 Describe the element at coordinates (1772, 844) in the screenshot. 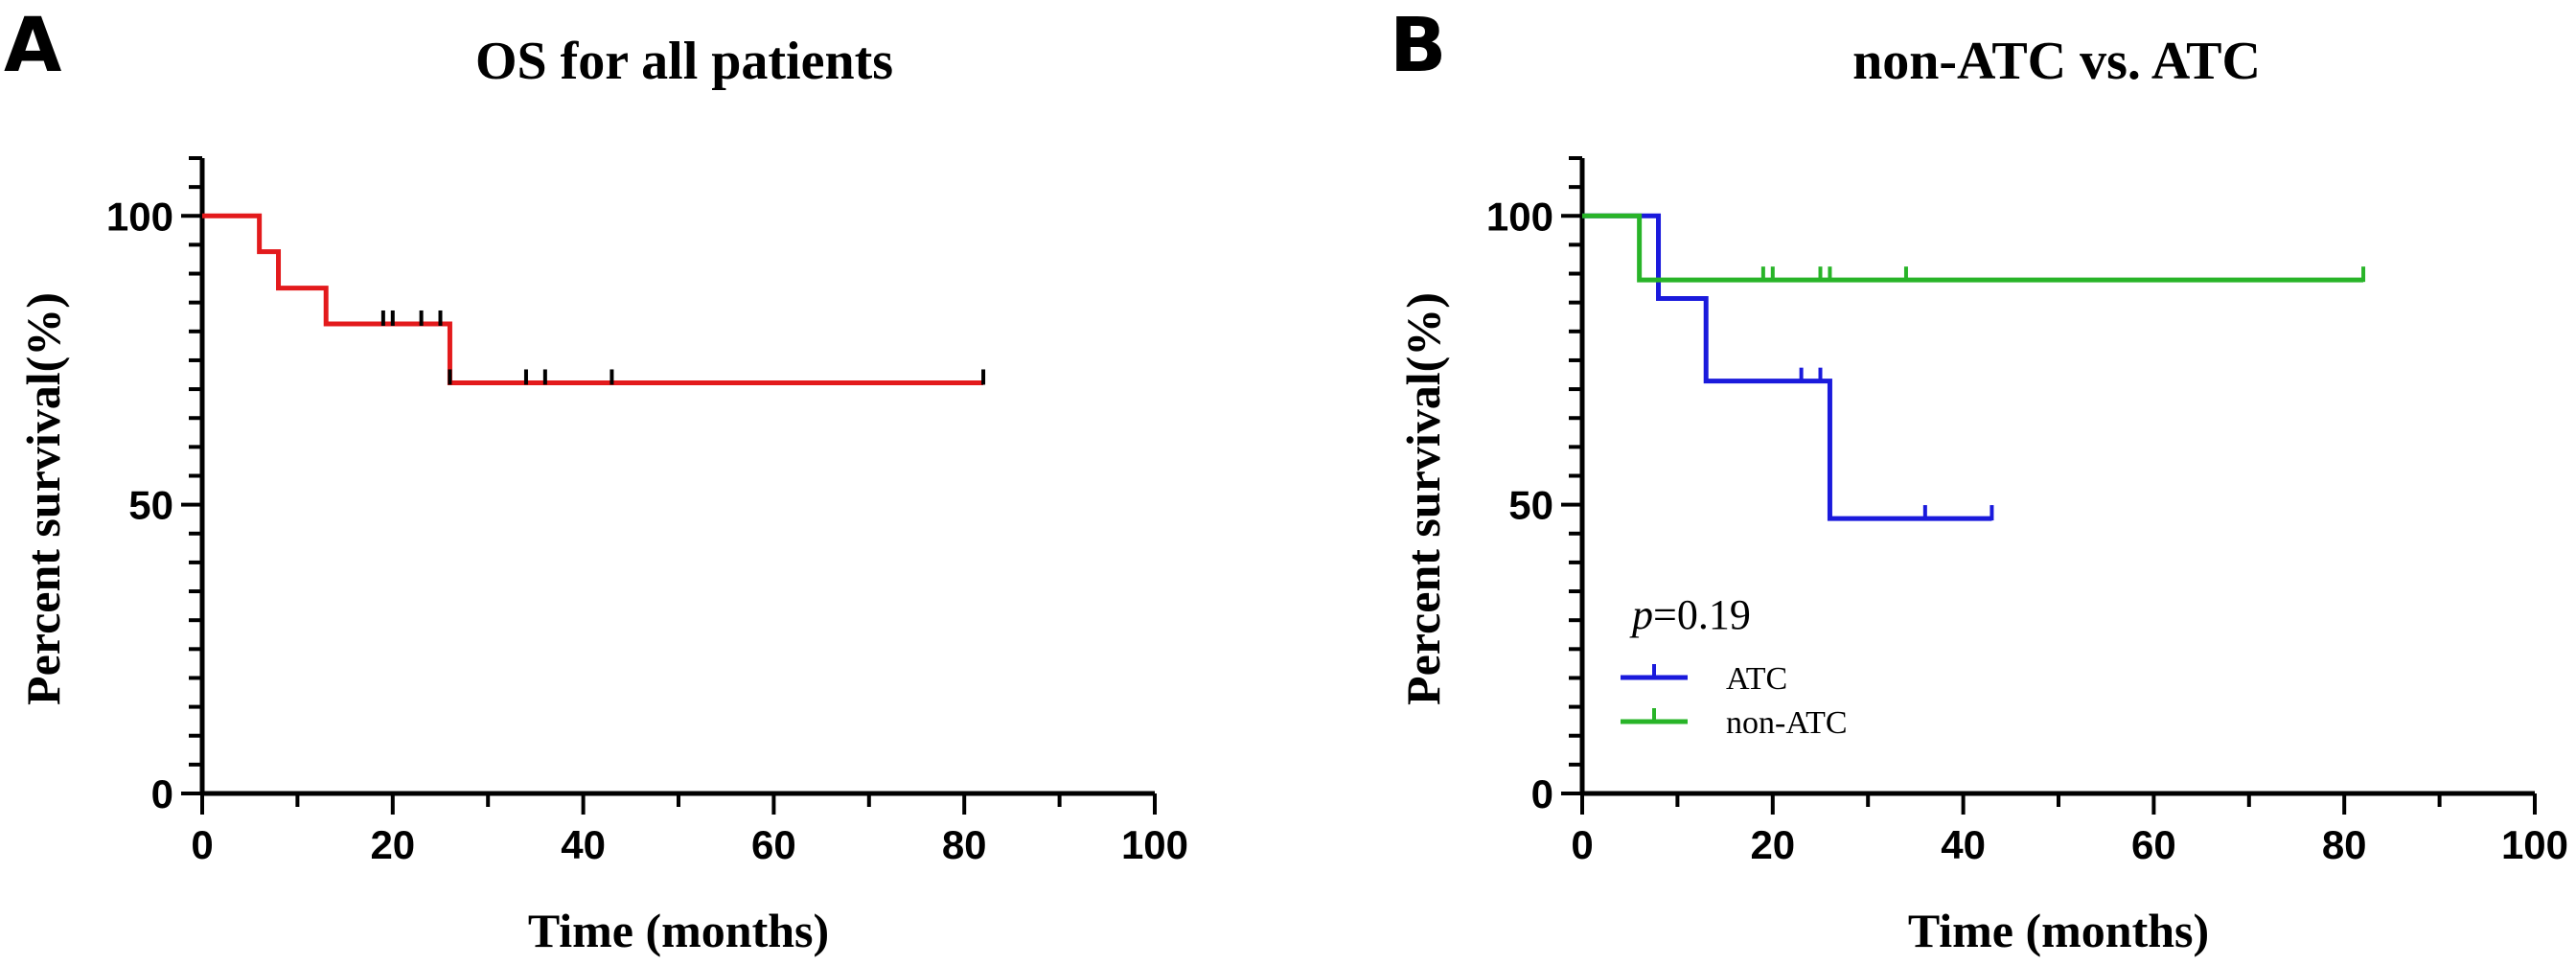

I see `x-tick-label-b: 20` at that location.